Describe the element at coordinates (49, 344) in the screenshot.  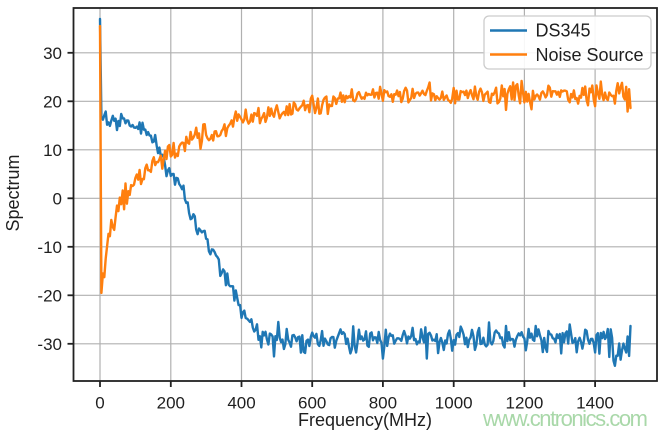
I see `svg-text: -30` at that location.